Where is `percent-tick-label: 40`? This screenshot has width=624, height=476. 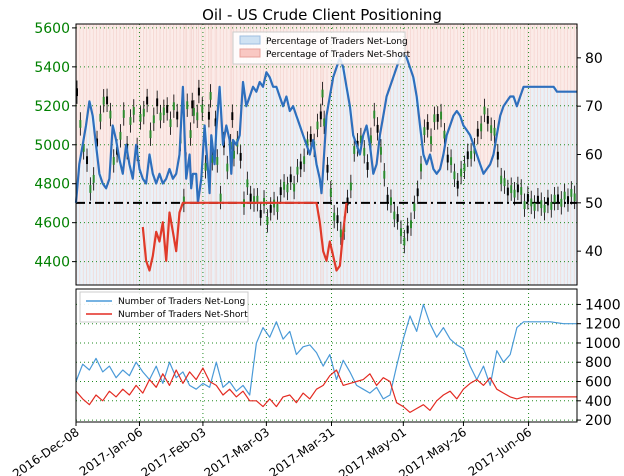
percent-tick-label: 40 is located at coordinates (594, 252).